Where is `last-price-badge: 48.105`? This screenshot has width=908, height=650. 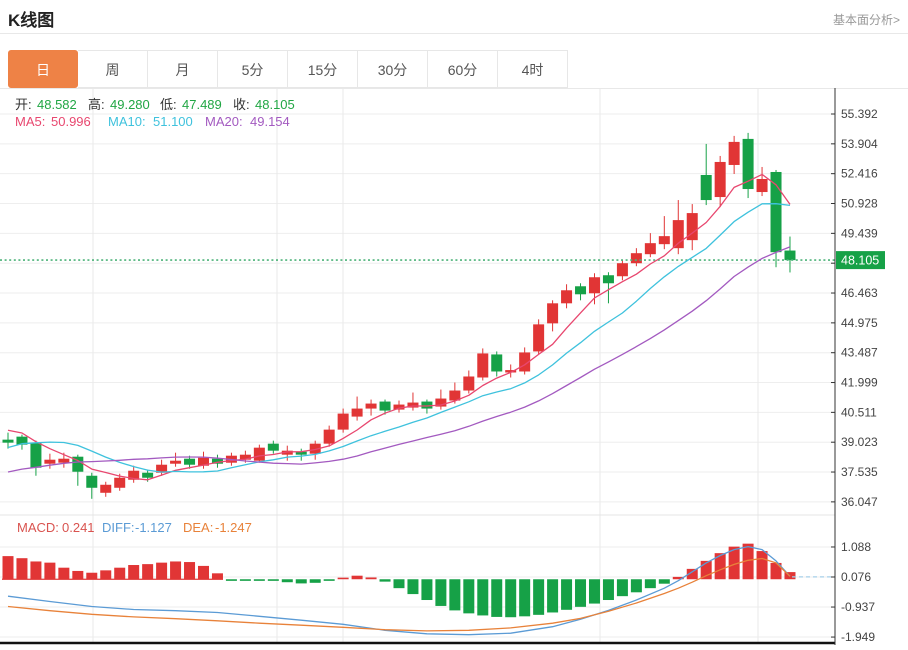
last-price-badge: 48.105 is located at coordinates (860, 260).